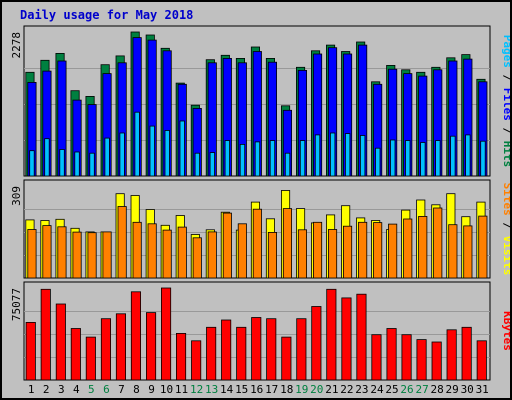  I want to click on x-tick-label: 6, so click(106, 389).